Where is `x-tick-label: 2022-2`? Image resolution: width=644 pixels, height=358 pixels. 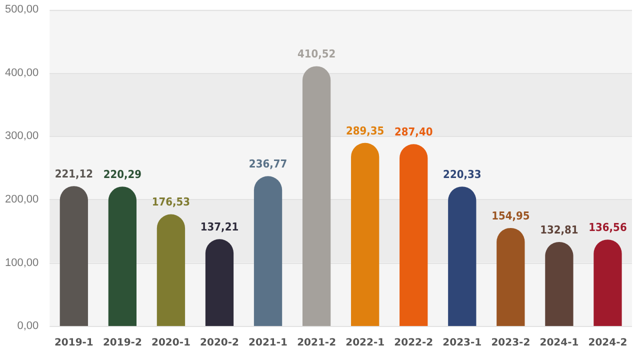
x-tick-label: 2022-2 is located at coordinates (414, 343).